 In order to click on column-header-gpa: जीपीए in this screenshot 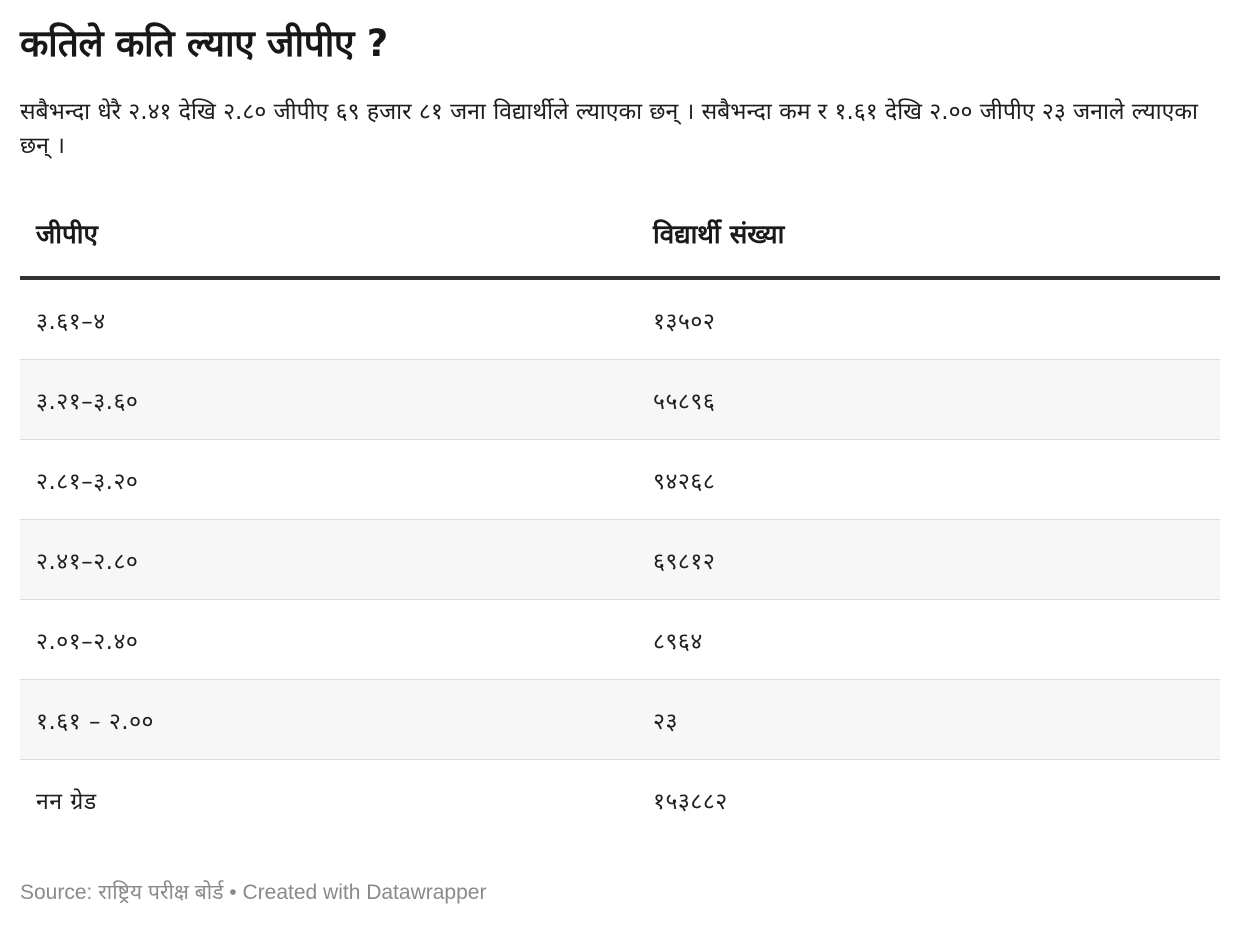, I will do `click(328, 235)`.